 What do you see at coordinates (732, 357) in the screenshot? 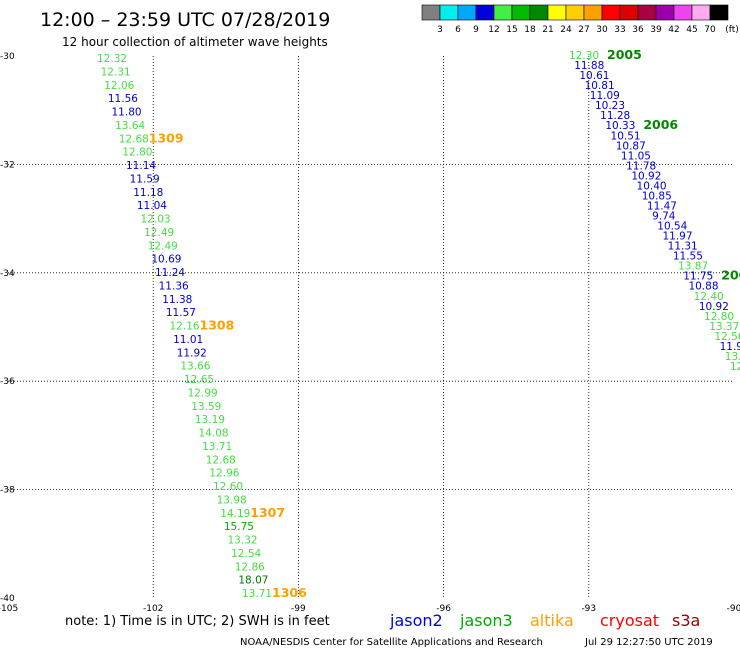
I see `wave-height-value: 13.` at bounding box center [732, 357].